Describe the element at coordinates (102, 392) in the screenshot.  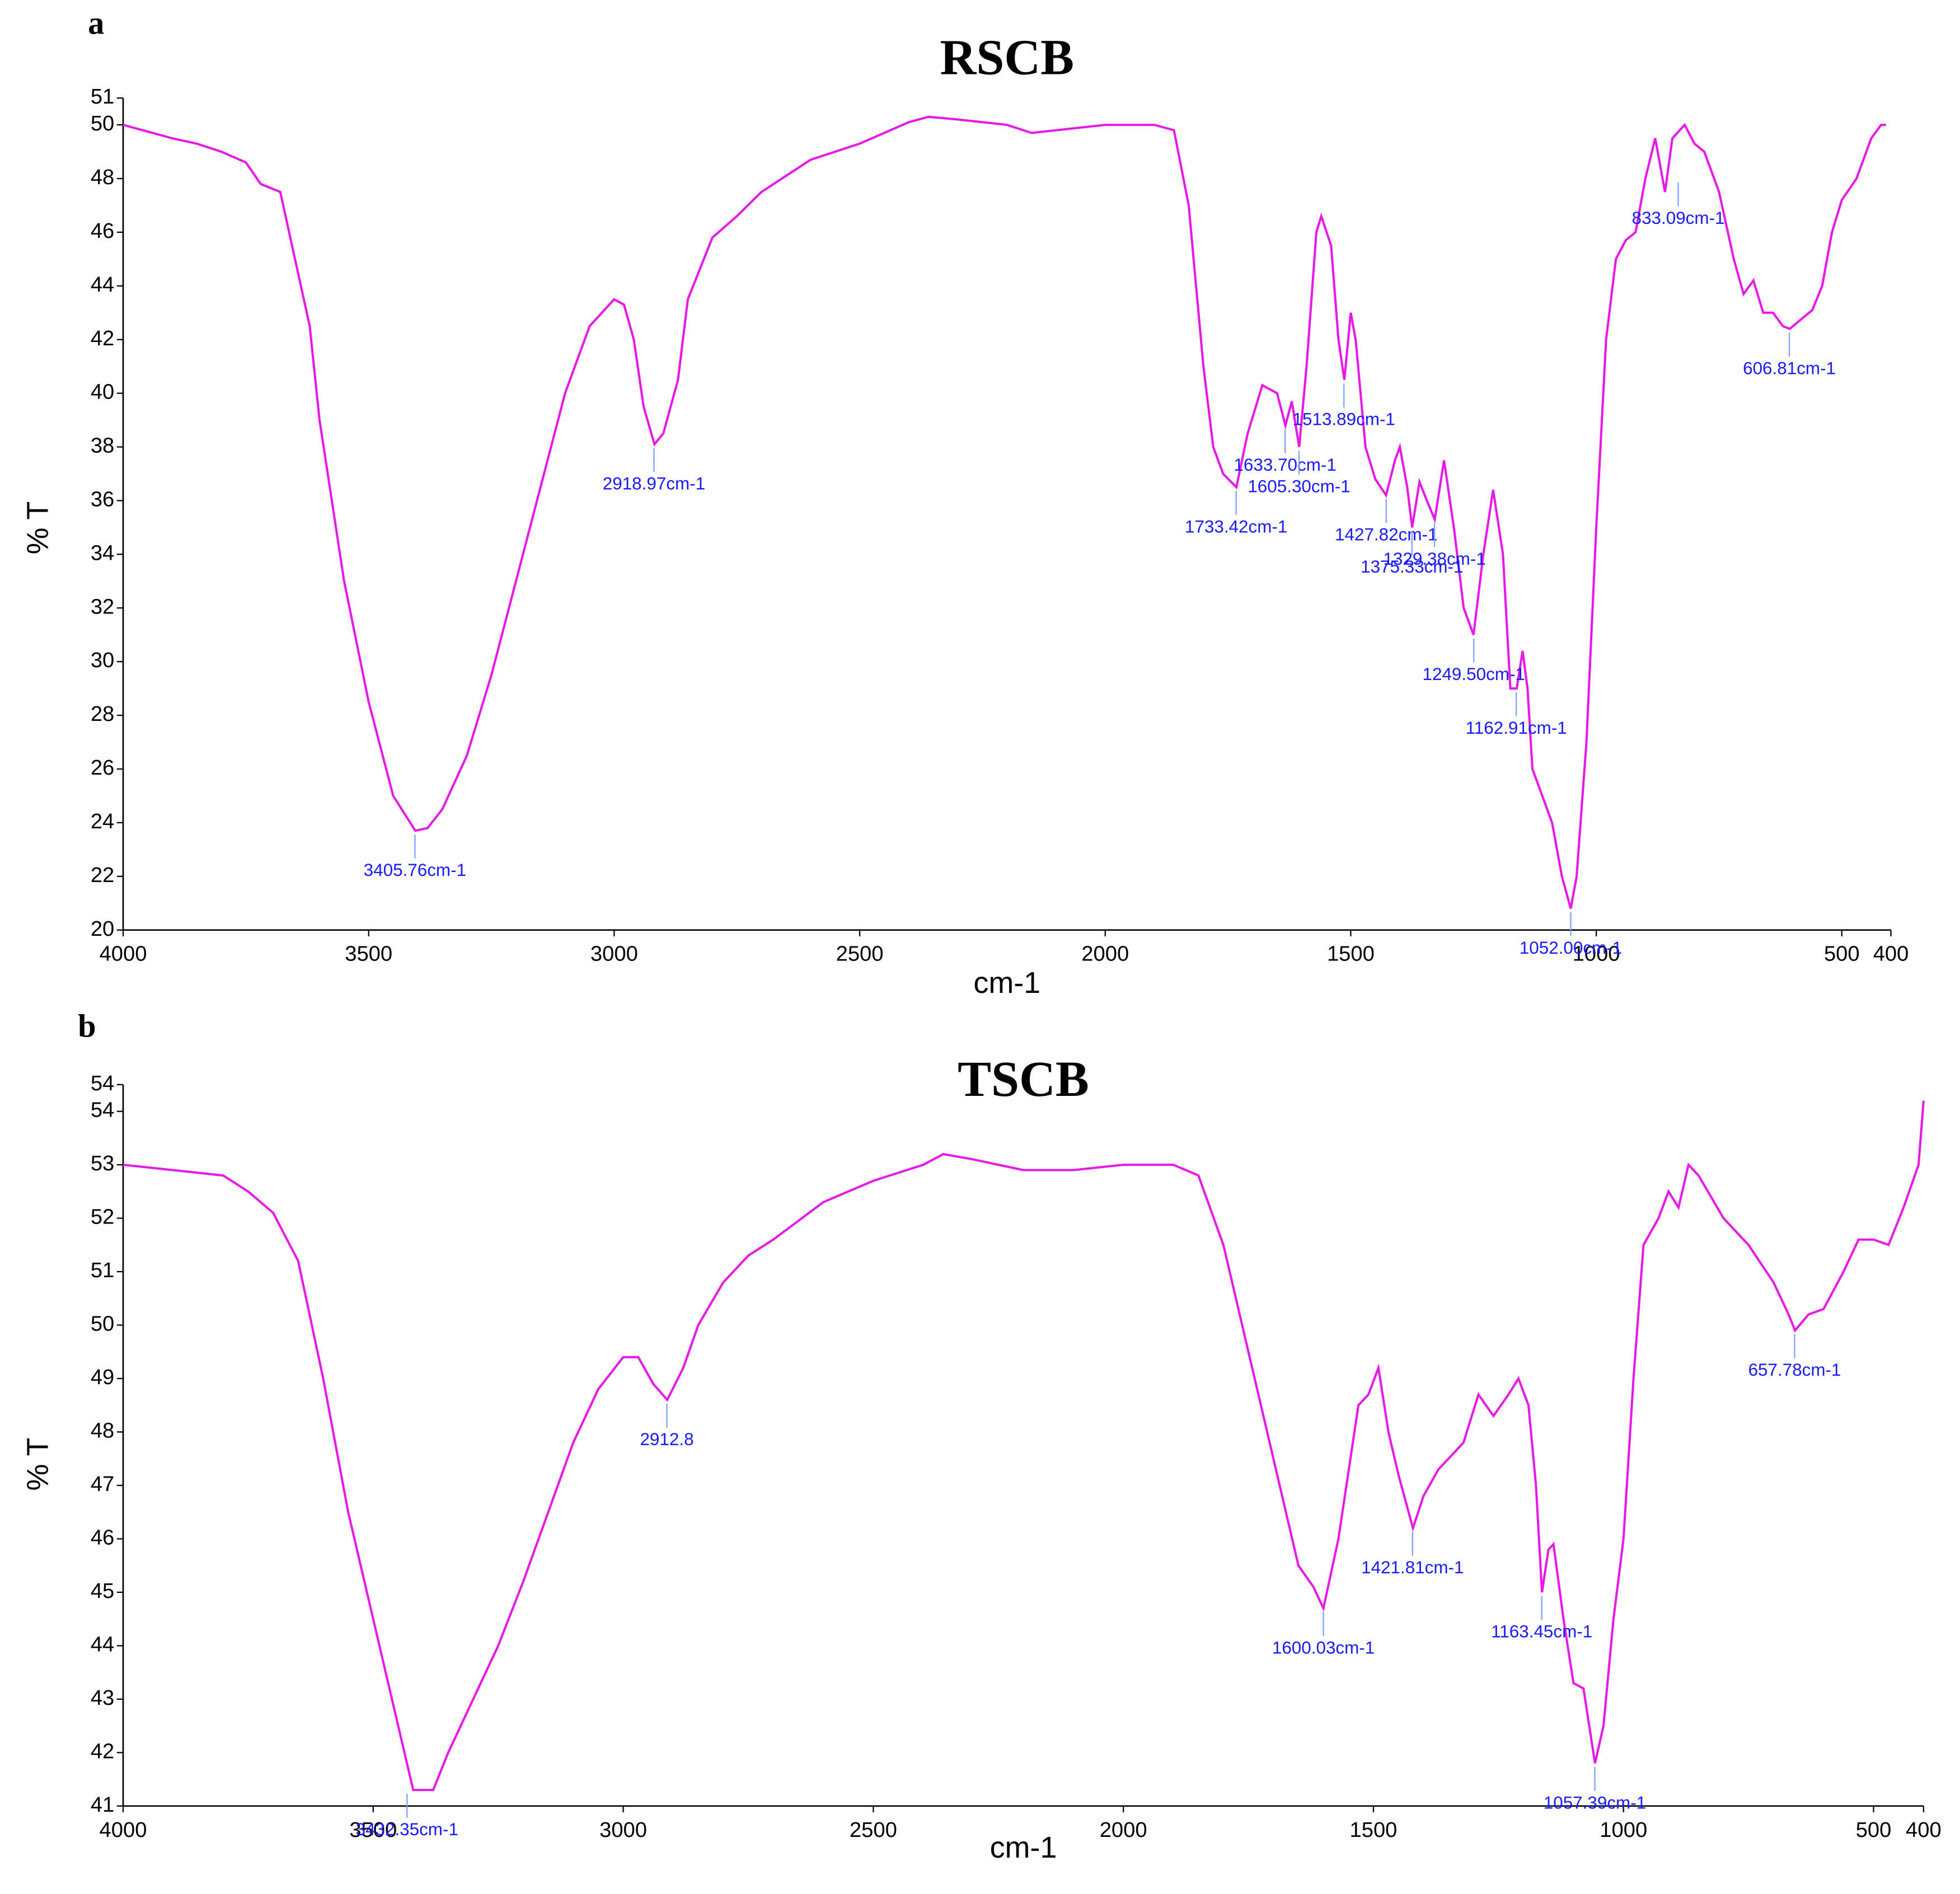
I see `y-tick-label: 40` at that location.